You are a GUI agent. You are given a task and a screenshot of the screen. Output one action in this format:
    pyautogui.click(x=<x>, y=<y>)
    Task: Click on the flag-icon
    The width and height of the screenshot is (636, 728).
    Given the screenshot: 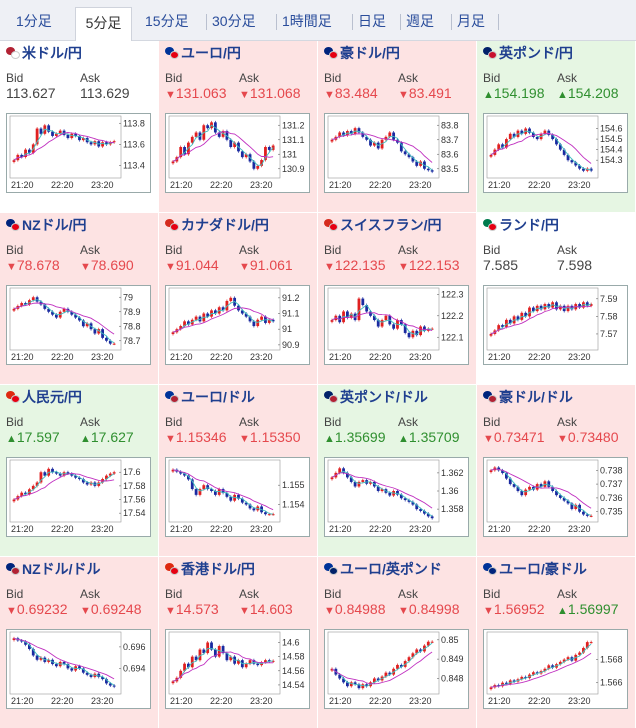 What is the action you would take?
    pyautogui.click(x=331, y=397)
    